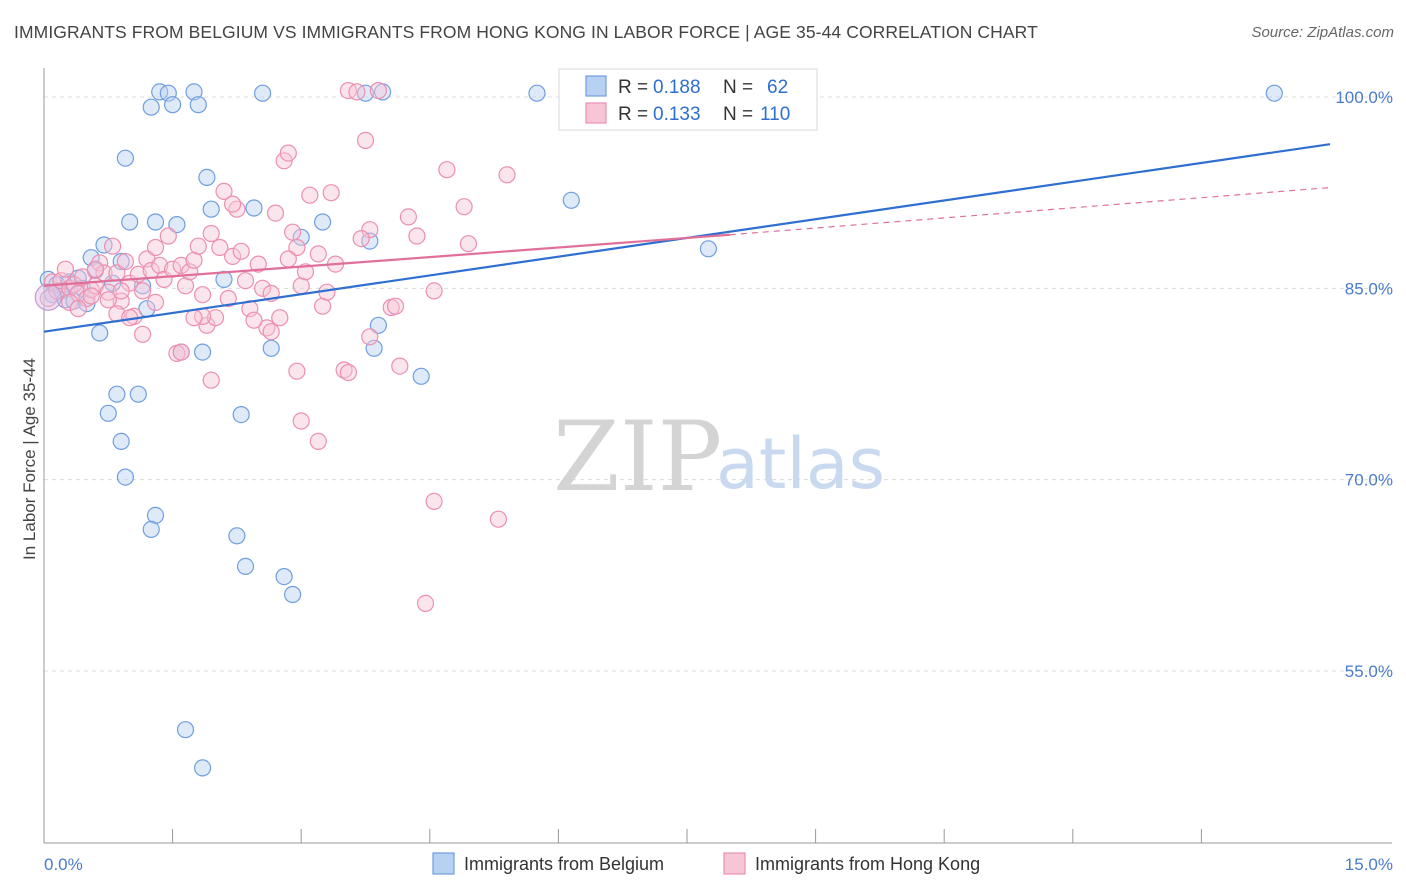  What do you see at coordinates (1369, 288) in the screenshot?
I see `y-tick-label: 85.0%` at bounding box center [1369, 288].